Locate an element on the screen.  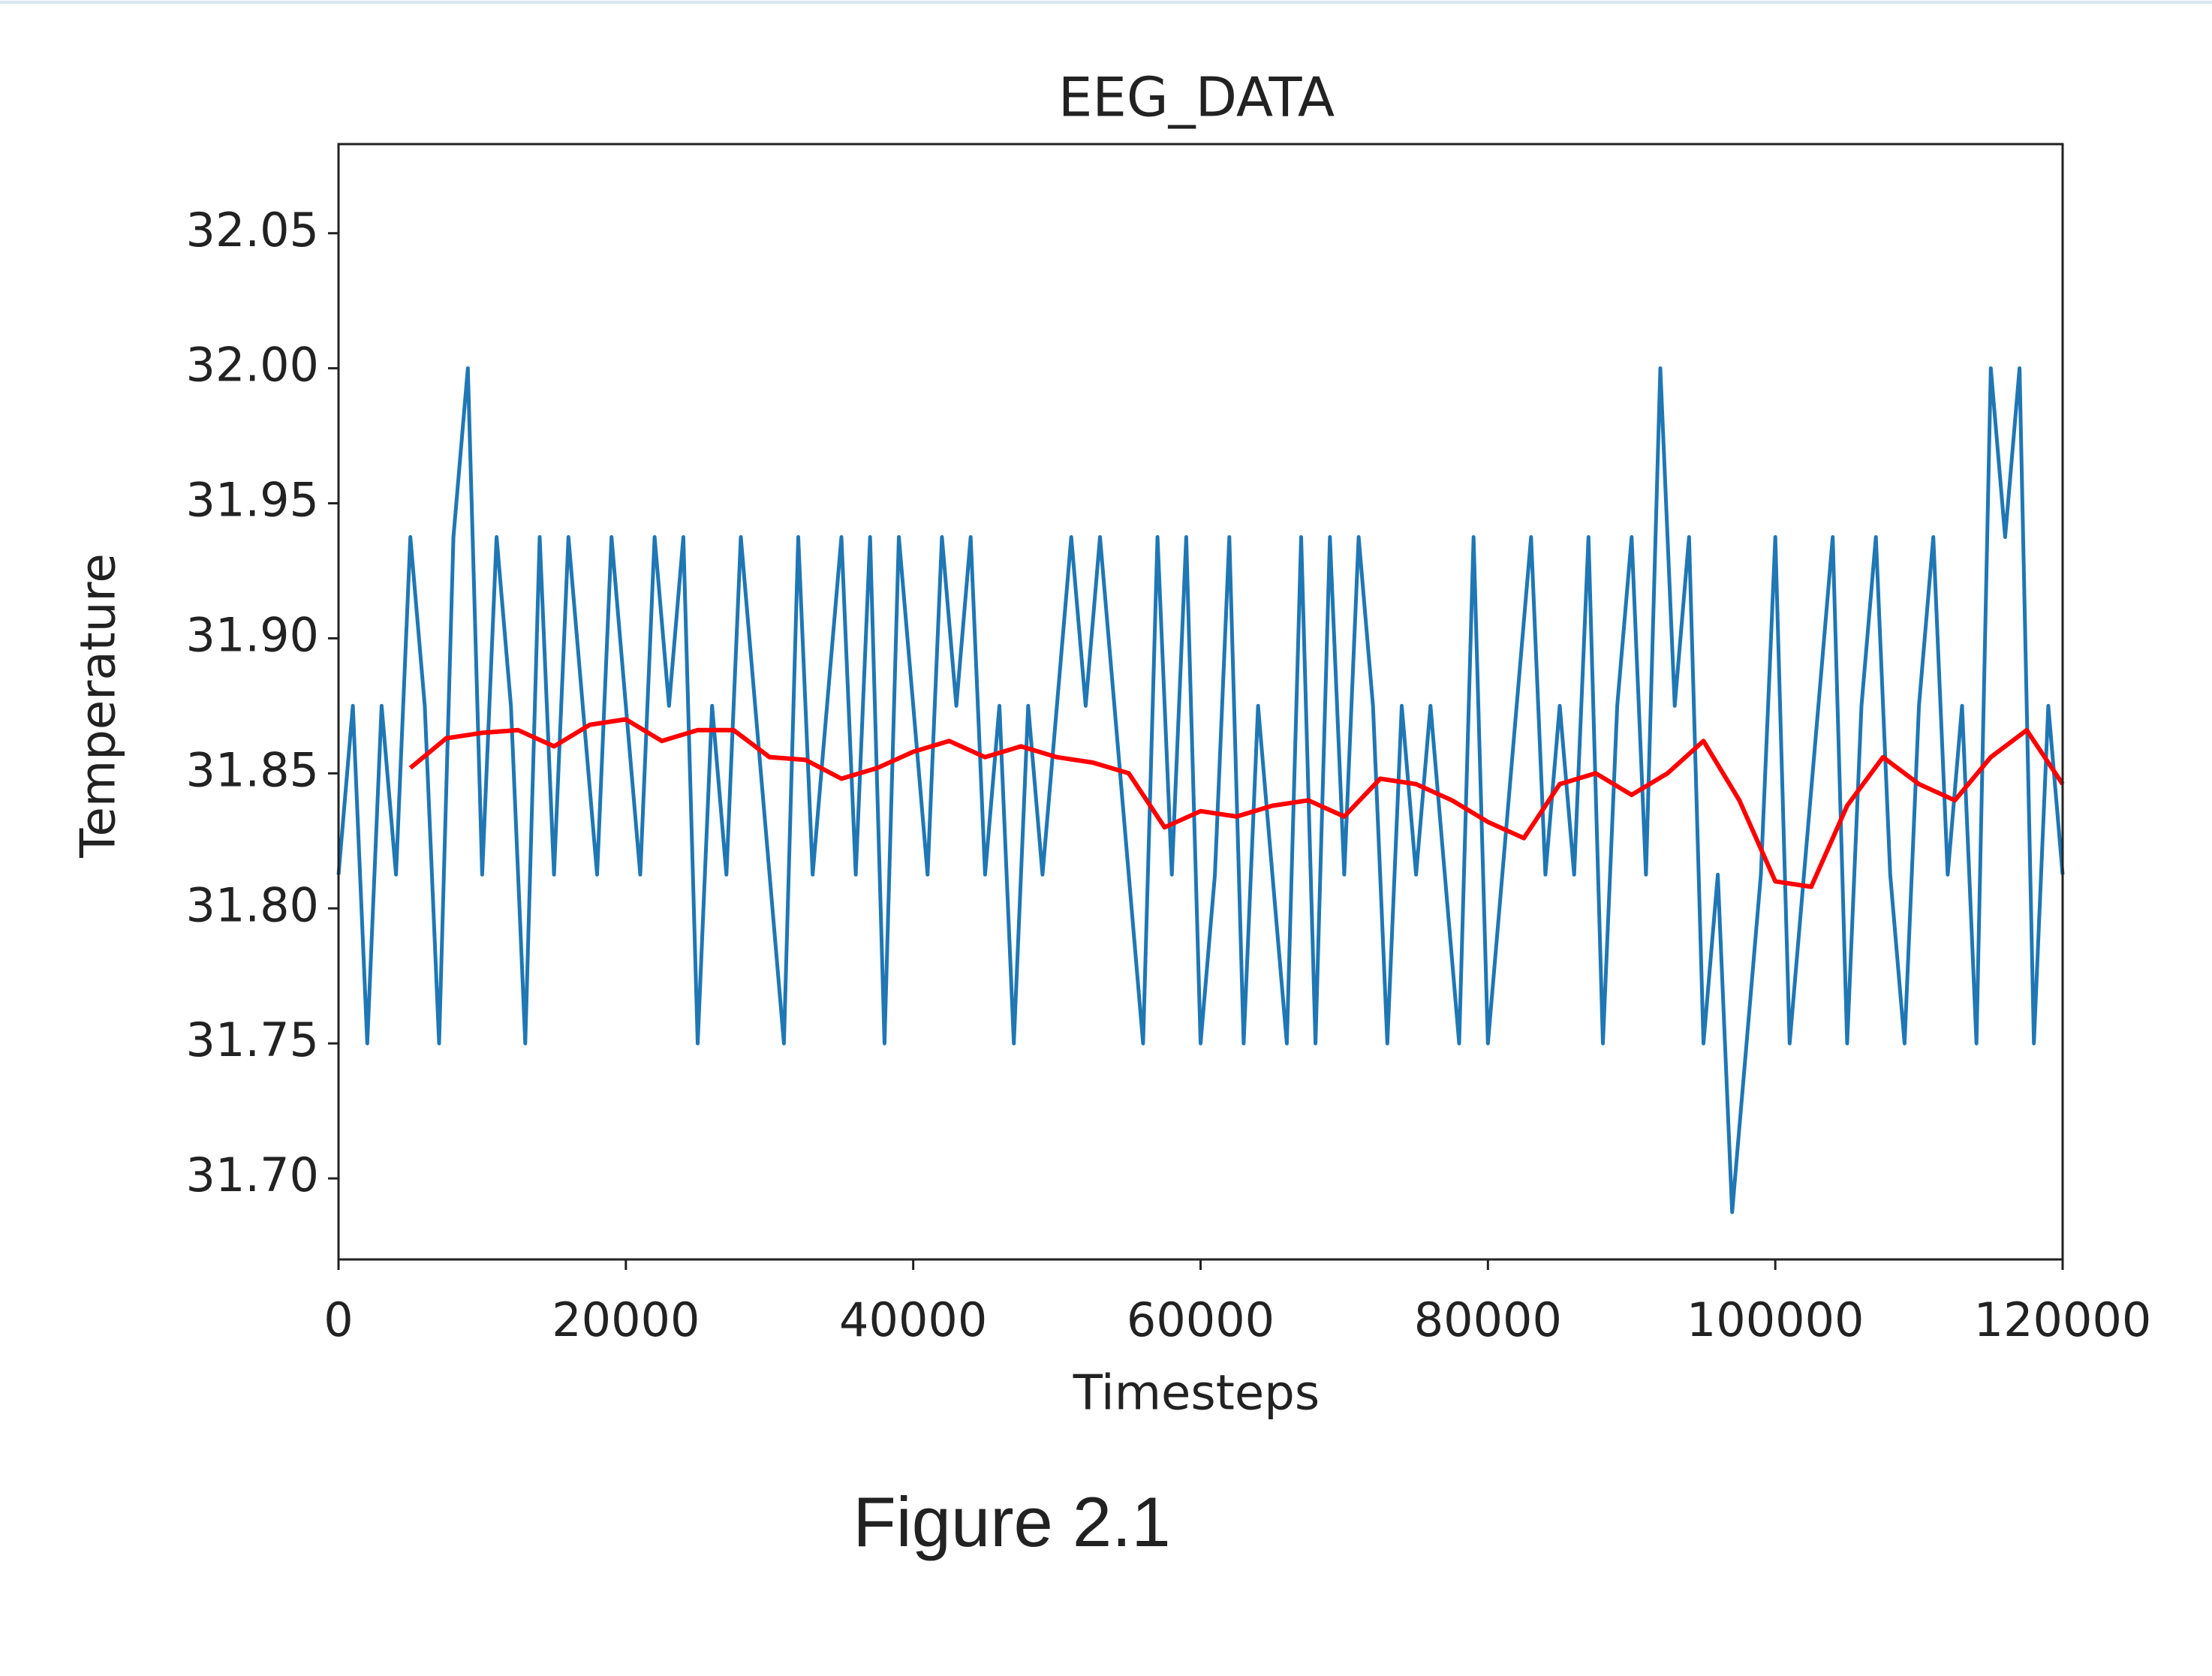
x-tick-label: 100000 is located at coordinates (1775, 1319).